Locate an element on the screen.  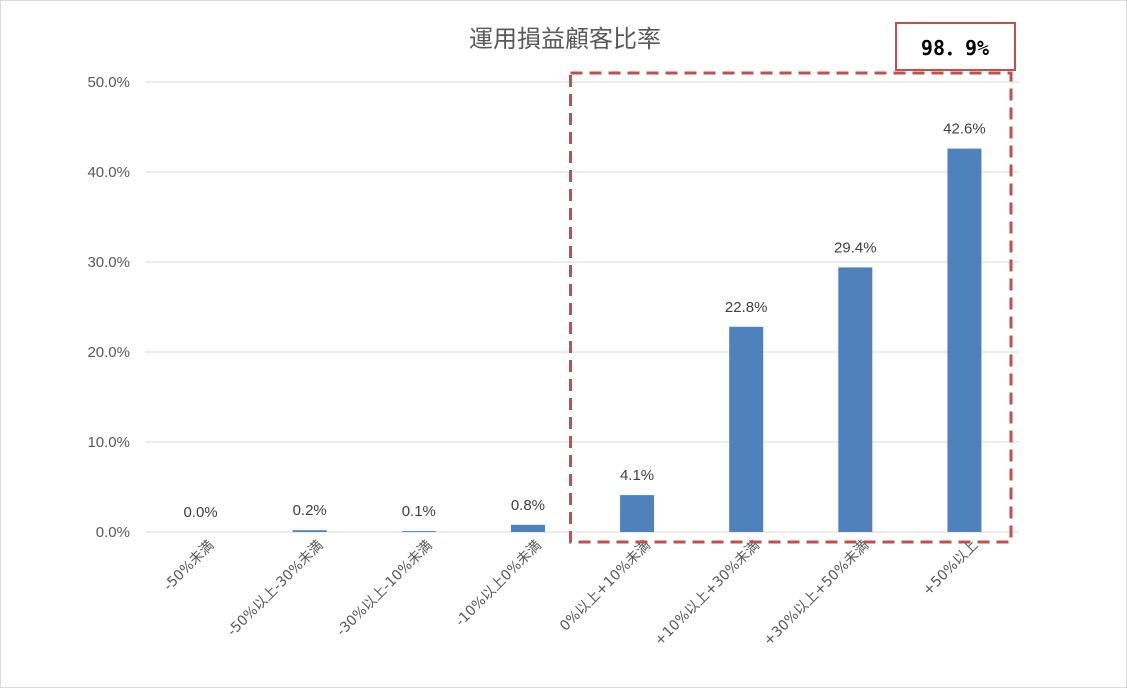
data-label: 29.4% is located at coordinates (855, 247).